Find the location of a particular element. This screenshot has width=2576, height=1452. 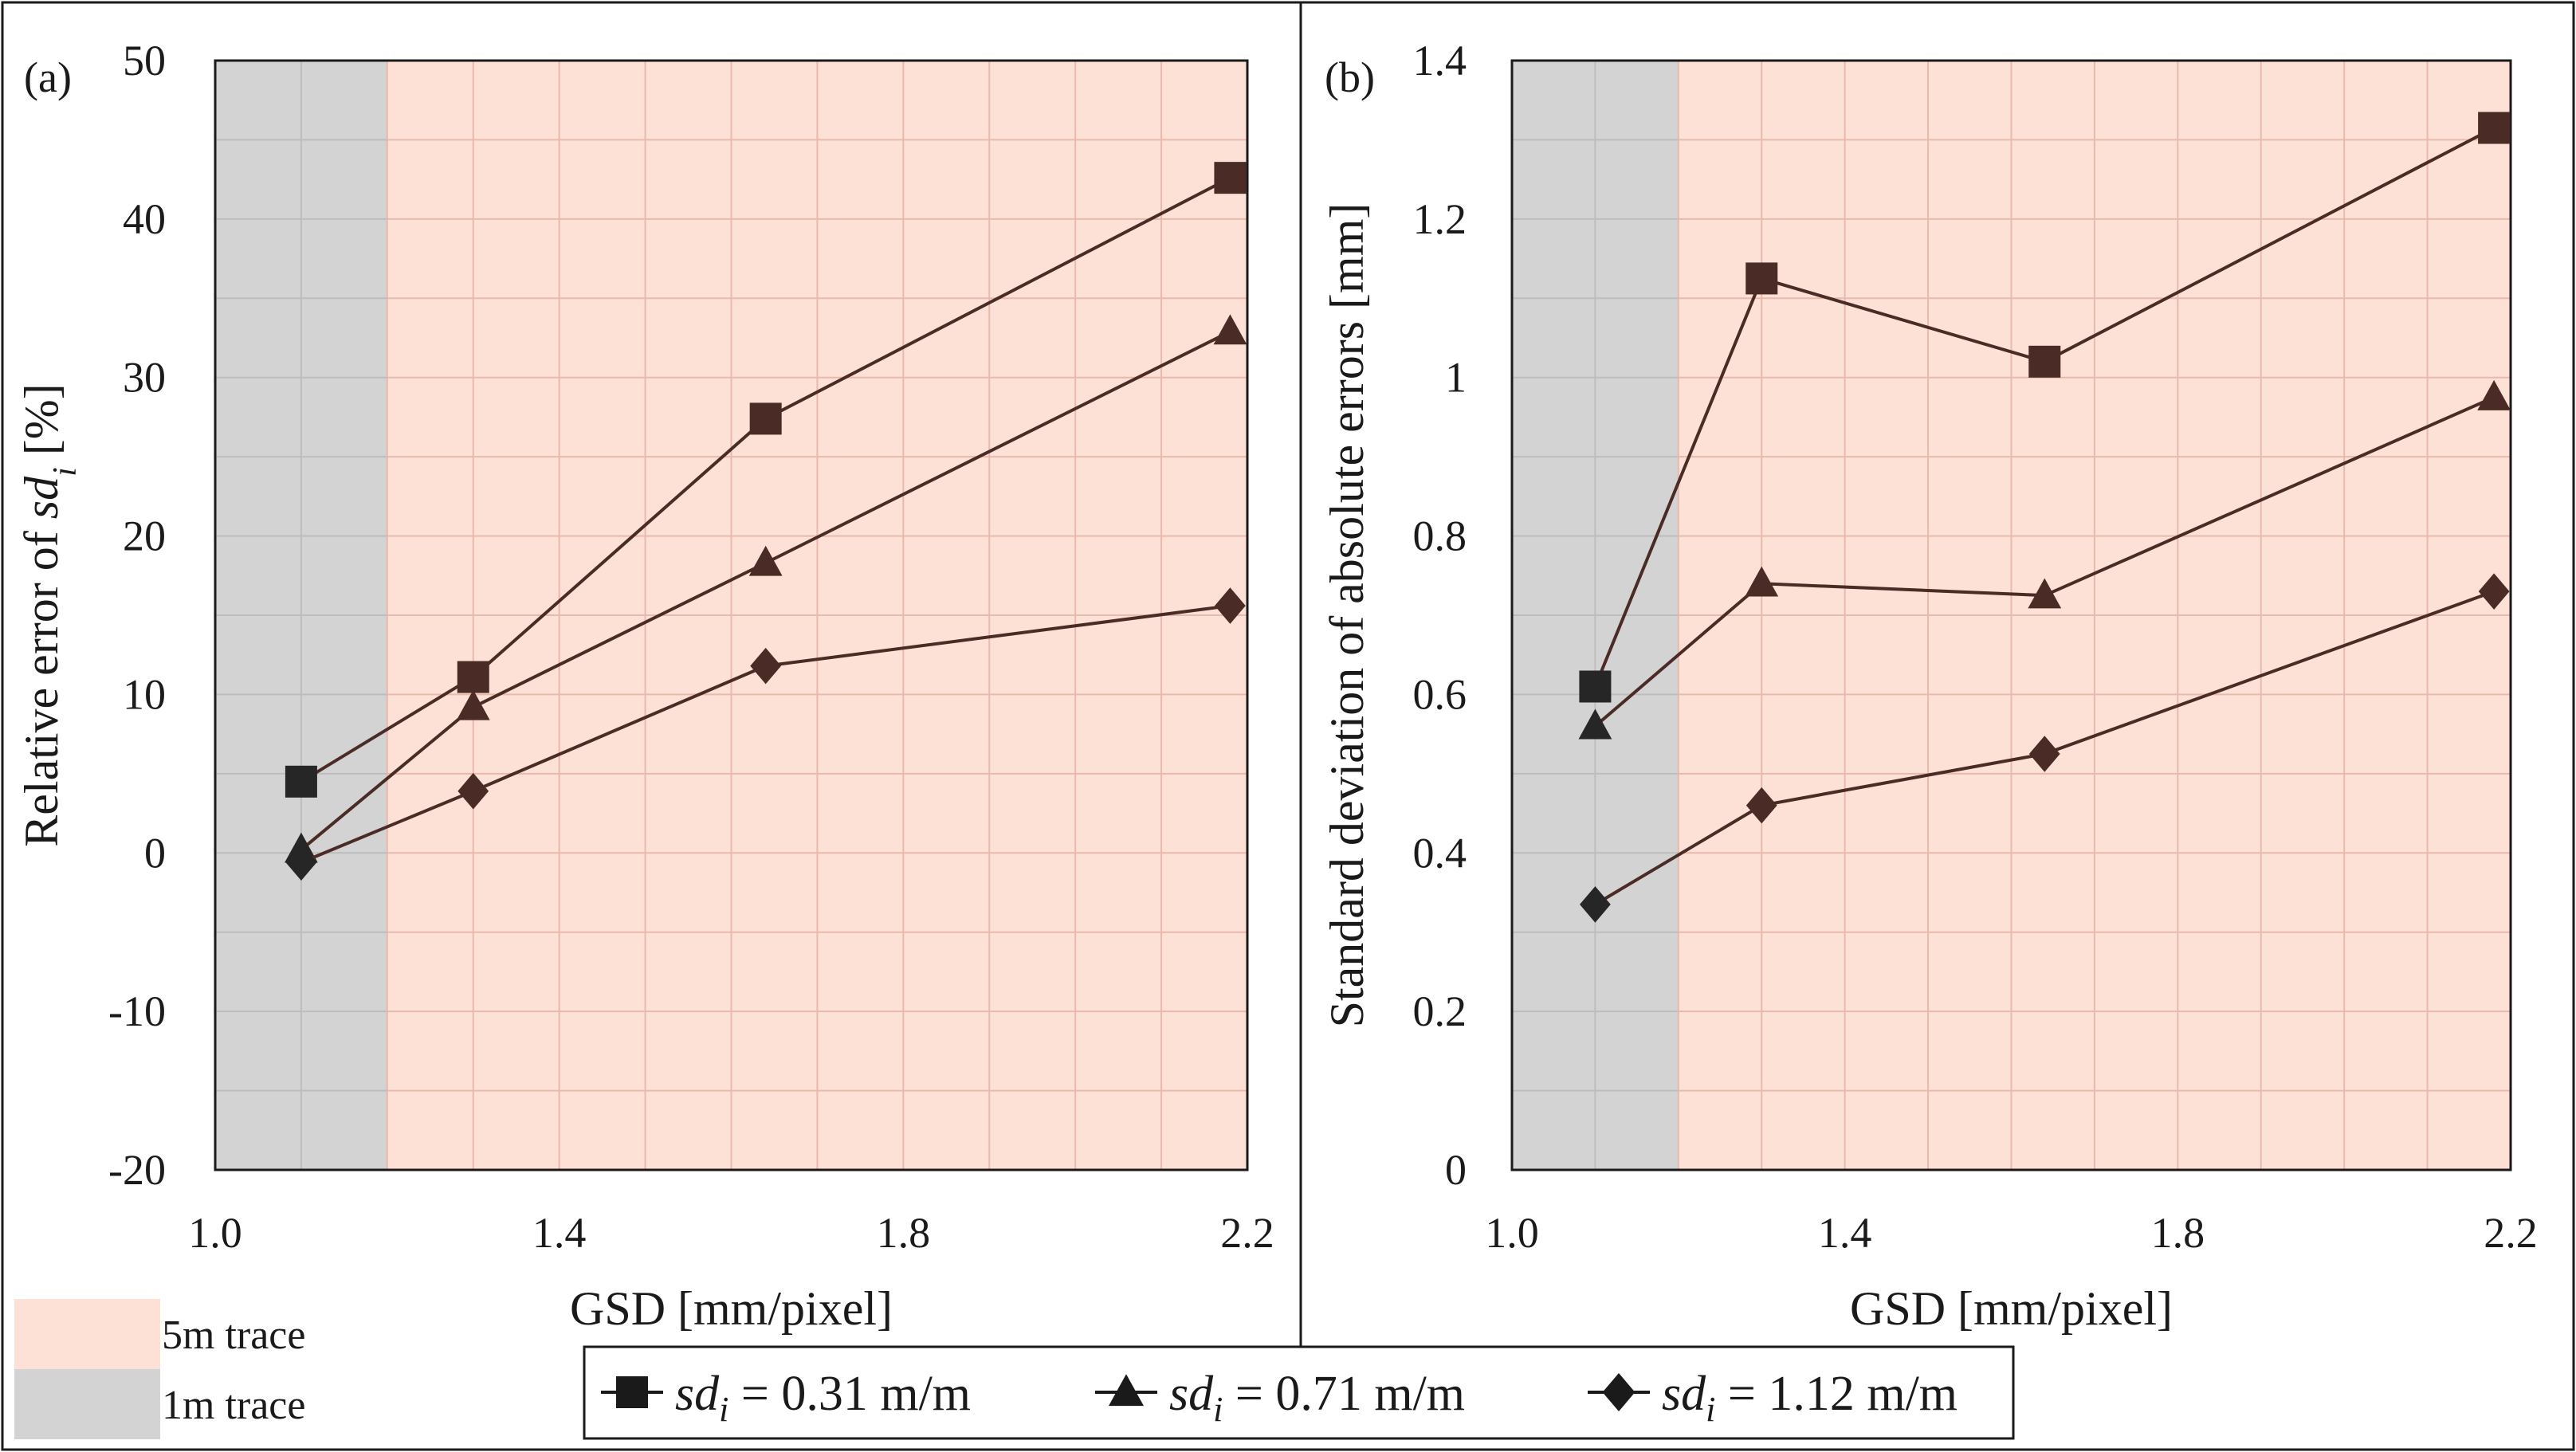

legend-marker-square is located at coordinates (632, 1392).